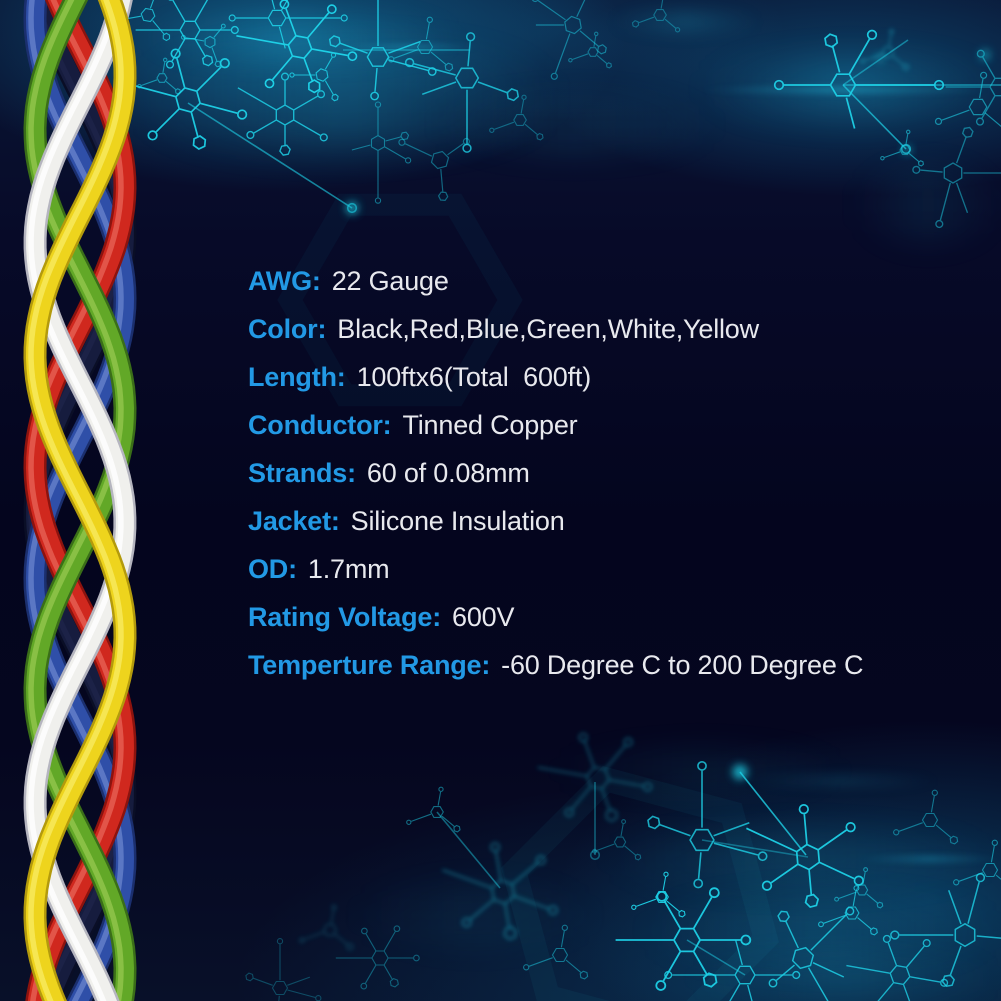 The image size is (1001, 1001). Describe the element at coordinates (555, 281) in the screenshot. I see `spec-row: AWG: 22 Gauge` at that location.